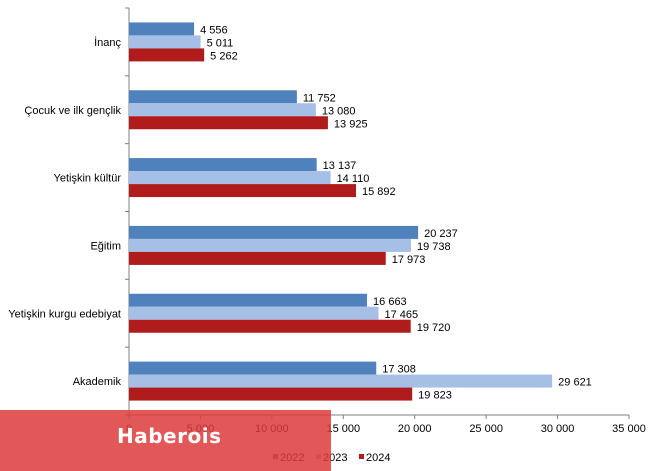  What do you see at coordinates (319, 98) in the screenshot?
I see `data-label-2022: 11 752` at bounding box center [319, 98].